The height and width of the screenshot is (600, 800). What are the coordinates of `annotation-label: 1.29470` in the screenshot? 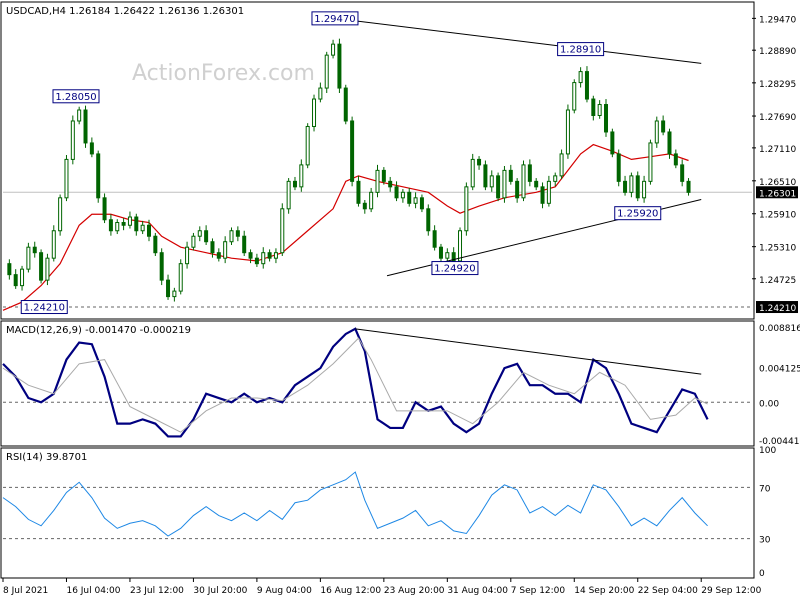 It's located at (334, 19).